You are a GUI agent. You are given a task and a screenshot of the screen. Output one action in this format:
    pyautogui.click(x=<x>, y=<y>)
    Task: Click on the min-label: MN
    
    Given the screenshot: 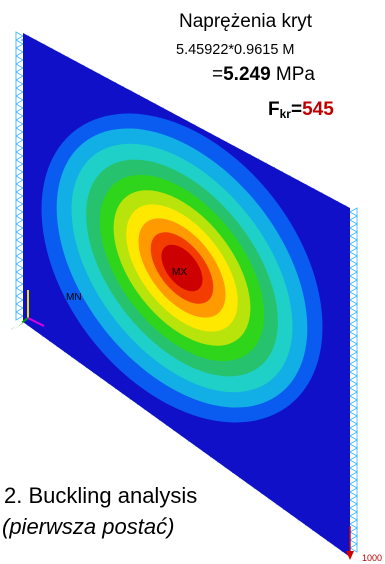 What is the action you would take?
    pyautogui.click(x=74, y=297)
    